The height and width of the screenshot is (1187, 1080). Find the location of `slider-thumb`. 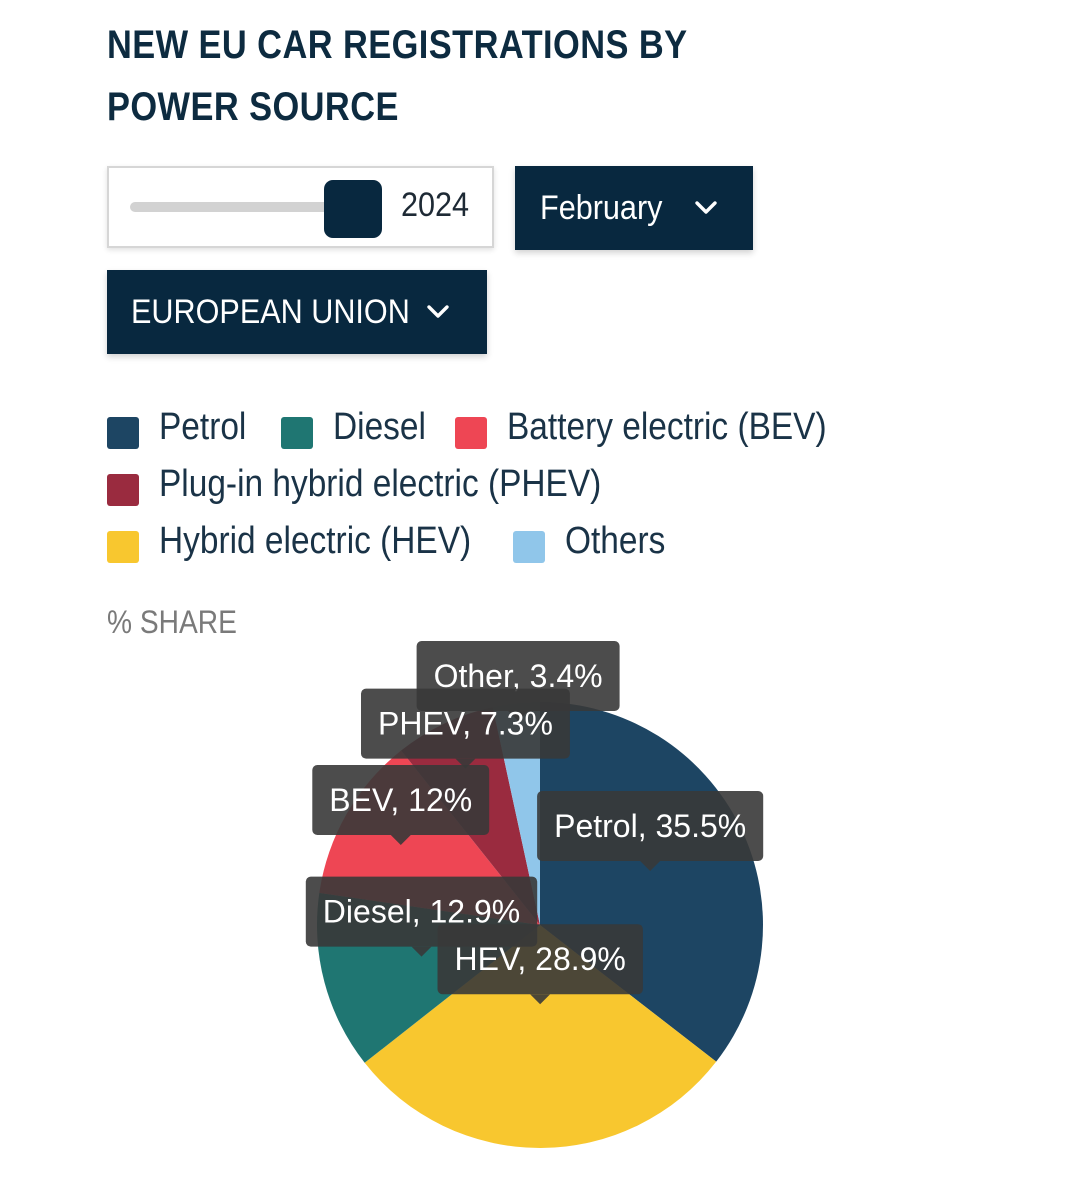

slider-thumb is located at coordinates (353, 209).